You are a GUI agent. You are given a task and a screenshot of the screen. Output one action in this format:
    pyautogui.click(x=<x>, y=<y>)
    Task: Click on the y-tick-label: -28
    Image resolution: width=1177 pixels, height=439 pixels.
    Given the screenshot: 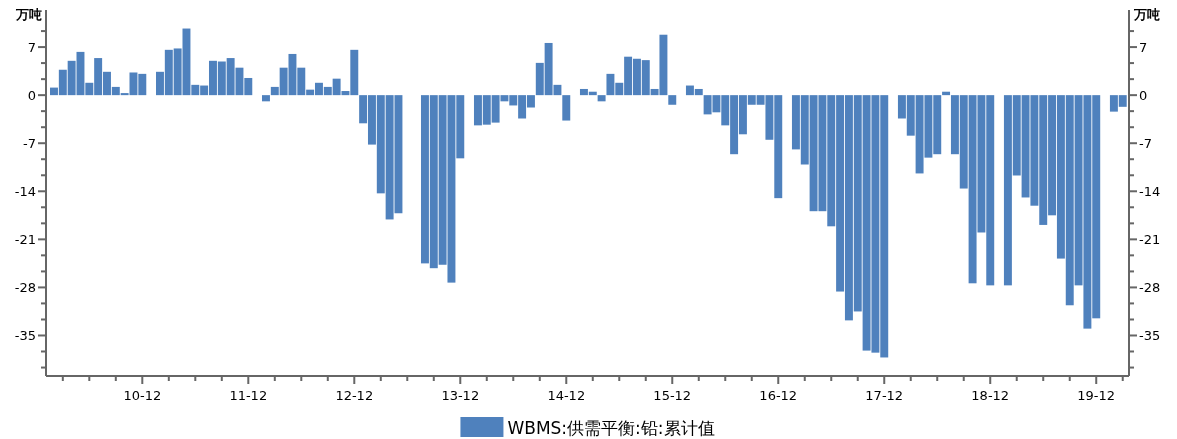 What is the action you would take?
    pyautogui.click(x=25, y=288)
    